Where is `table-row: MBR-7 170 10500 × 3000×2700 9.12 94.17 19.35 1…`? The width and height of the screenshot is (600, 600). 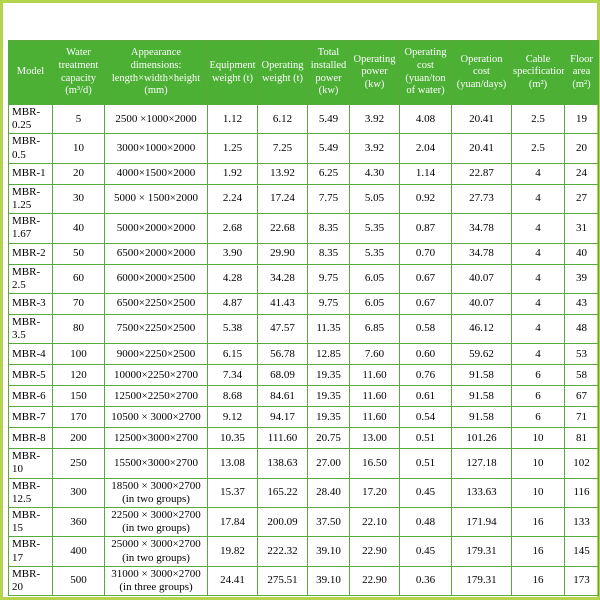 table-row: MBR-7 170 10500 × 3000×2700 9.12 94.17 19.35 1… is located at coordinates (303, 417).